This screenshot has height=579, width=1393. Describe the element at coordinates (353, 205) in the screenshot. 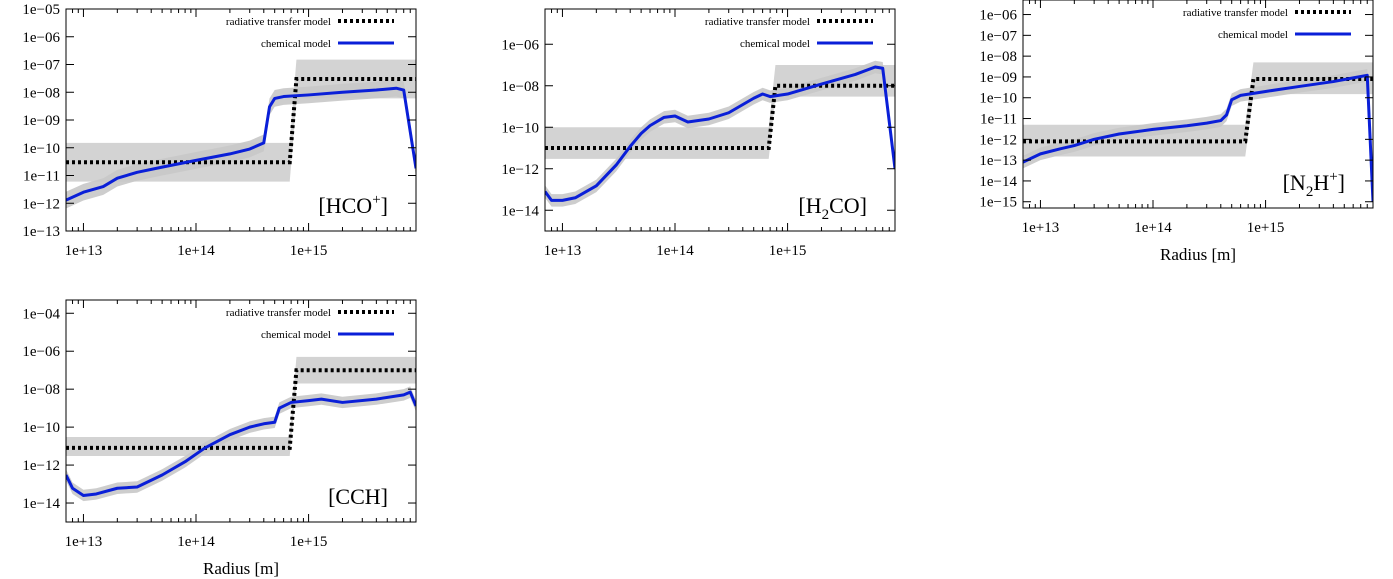

I see `molecule-label: [HCO+]` at that location.